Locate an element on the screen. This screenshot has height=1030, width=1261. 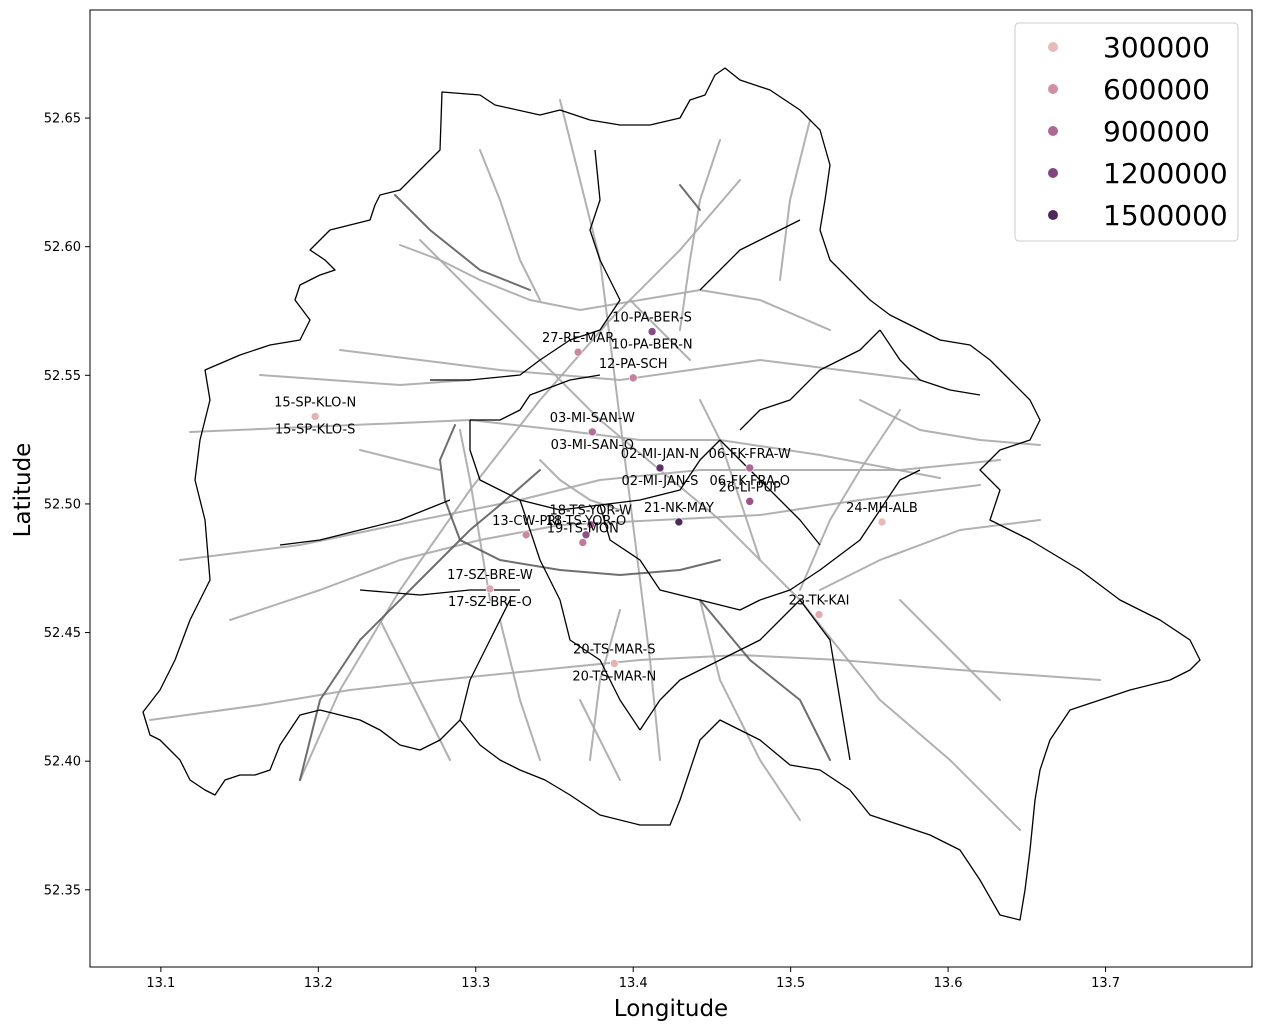
station-label: 20-TS-MAR-S is located at coordinates (614, 649).